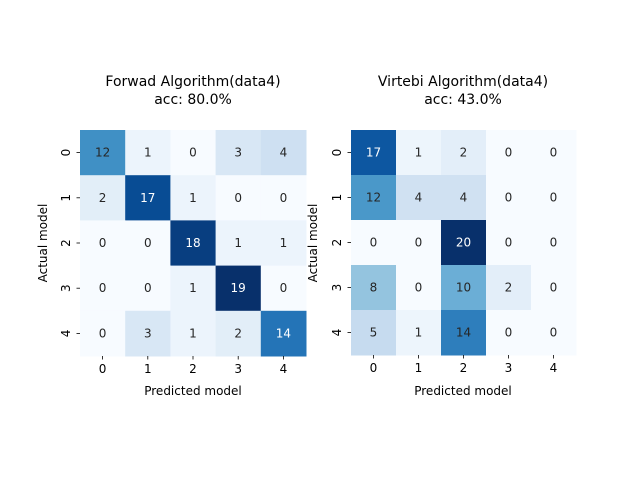  I want to click on heatmap-cell-r4-c2, so click(464, 333).